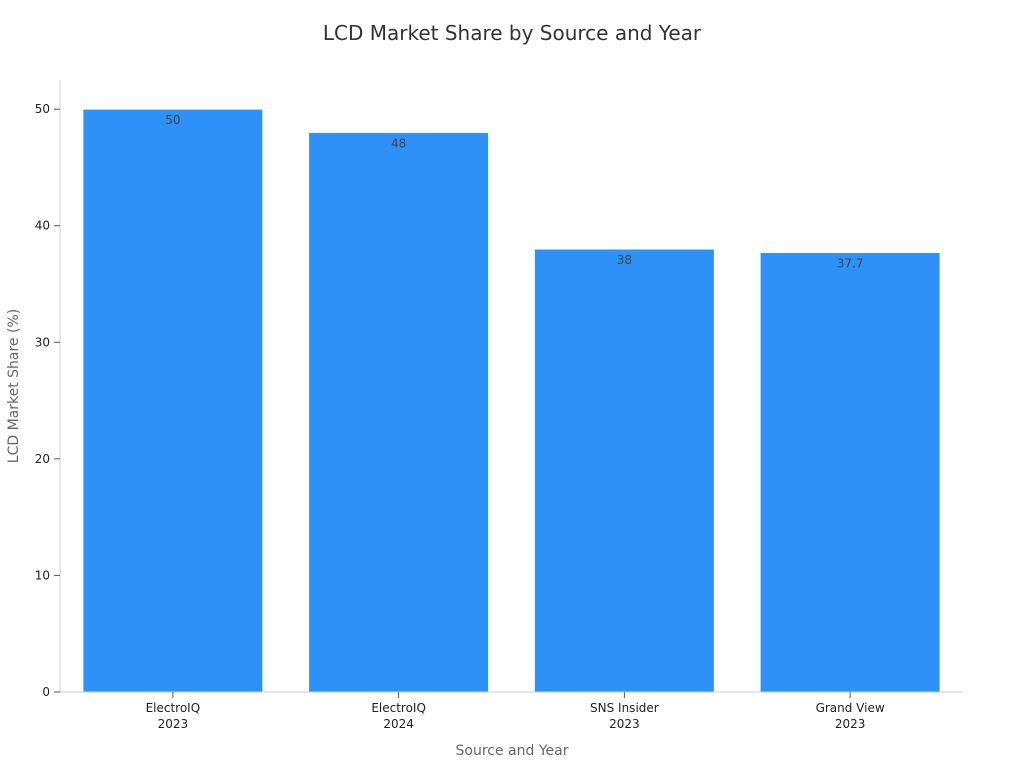 The image size is (1024, 772). Describe the element at coordinates (42, 342) in the screenshot. I see `y-tick-label: 30` at that location.